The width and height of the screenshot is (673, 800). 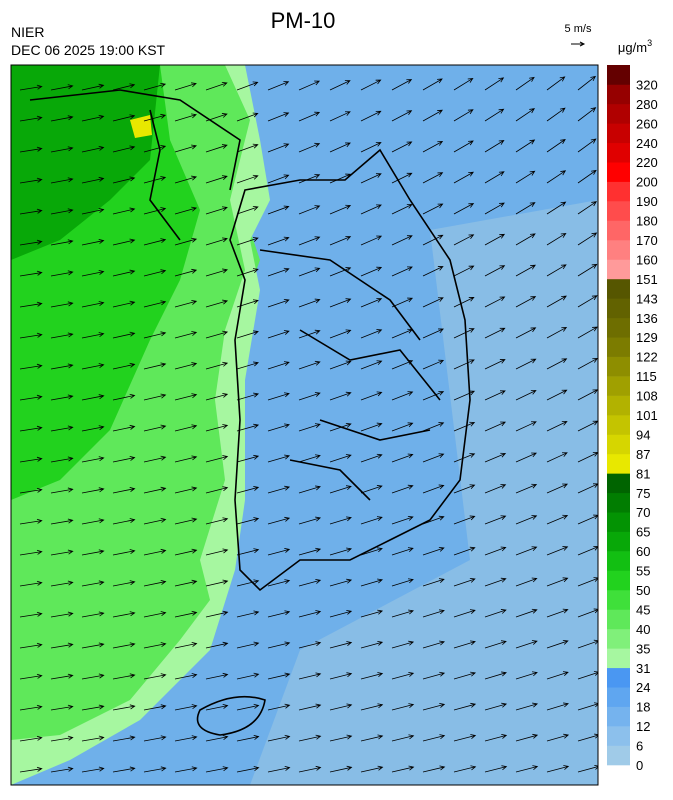 I want to click on colorbar-label: 170, so click(x=647, y=240).